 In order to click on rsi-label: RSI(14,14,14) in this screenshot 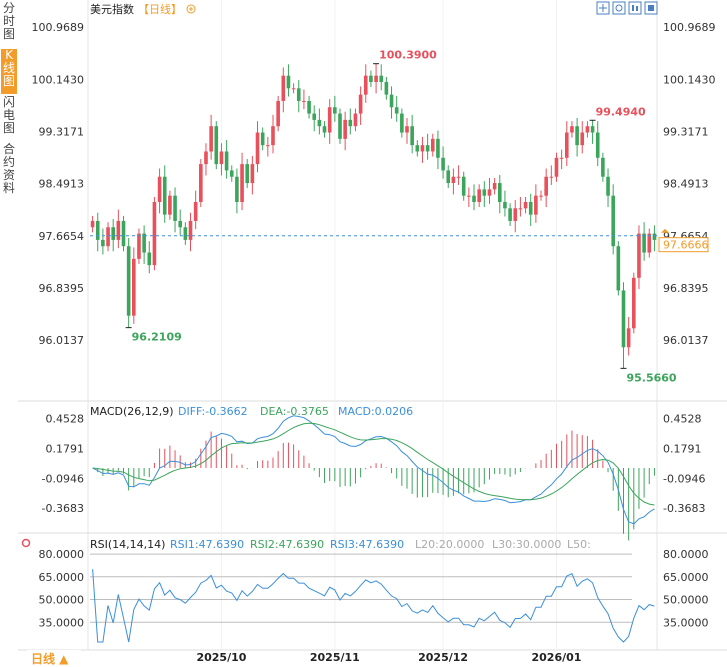, I will do `click(127, 544)`.